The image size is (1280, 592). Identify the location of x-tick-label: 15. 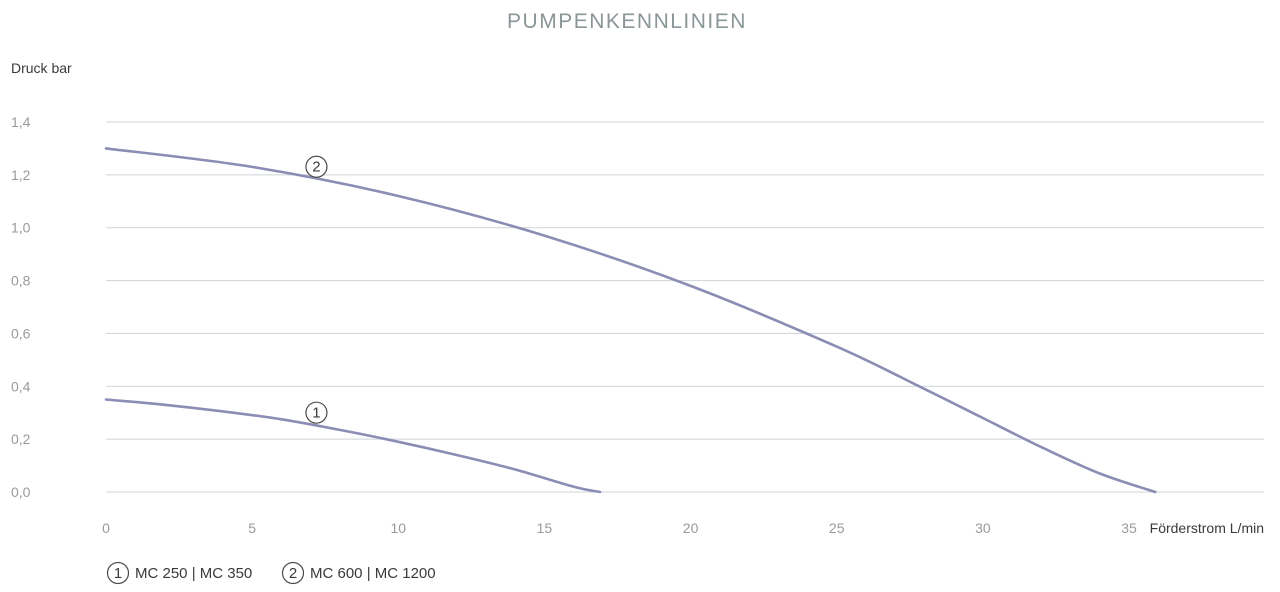
(545, 528).